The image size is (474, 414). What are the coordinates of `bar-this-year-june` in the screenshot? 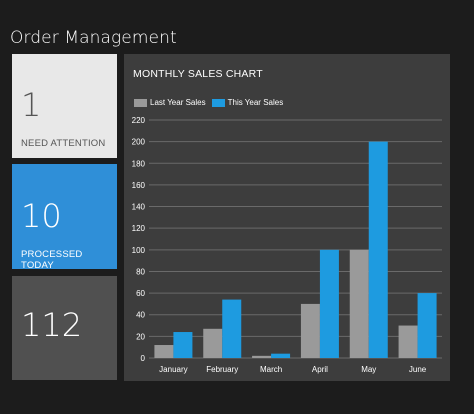 It's located at (427, 325).